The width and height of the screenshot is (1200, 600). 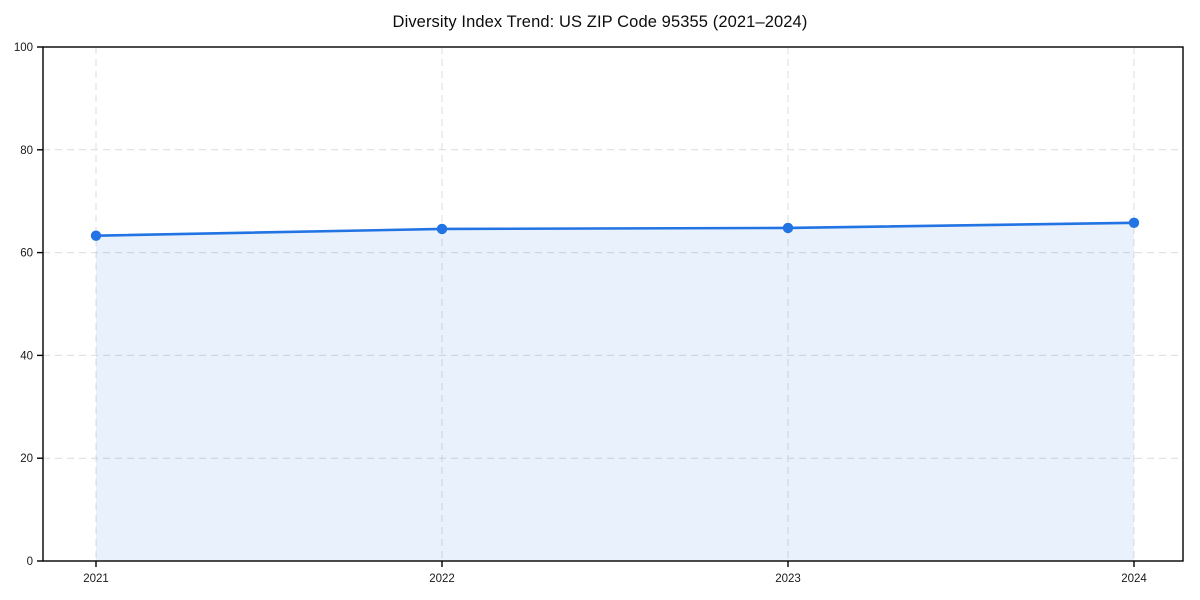 What do you see at coordinates (23, 48) in the screenshot?
I see `y-tick-label-100: 100` at bounding box center [23, 48].